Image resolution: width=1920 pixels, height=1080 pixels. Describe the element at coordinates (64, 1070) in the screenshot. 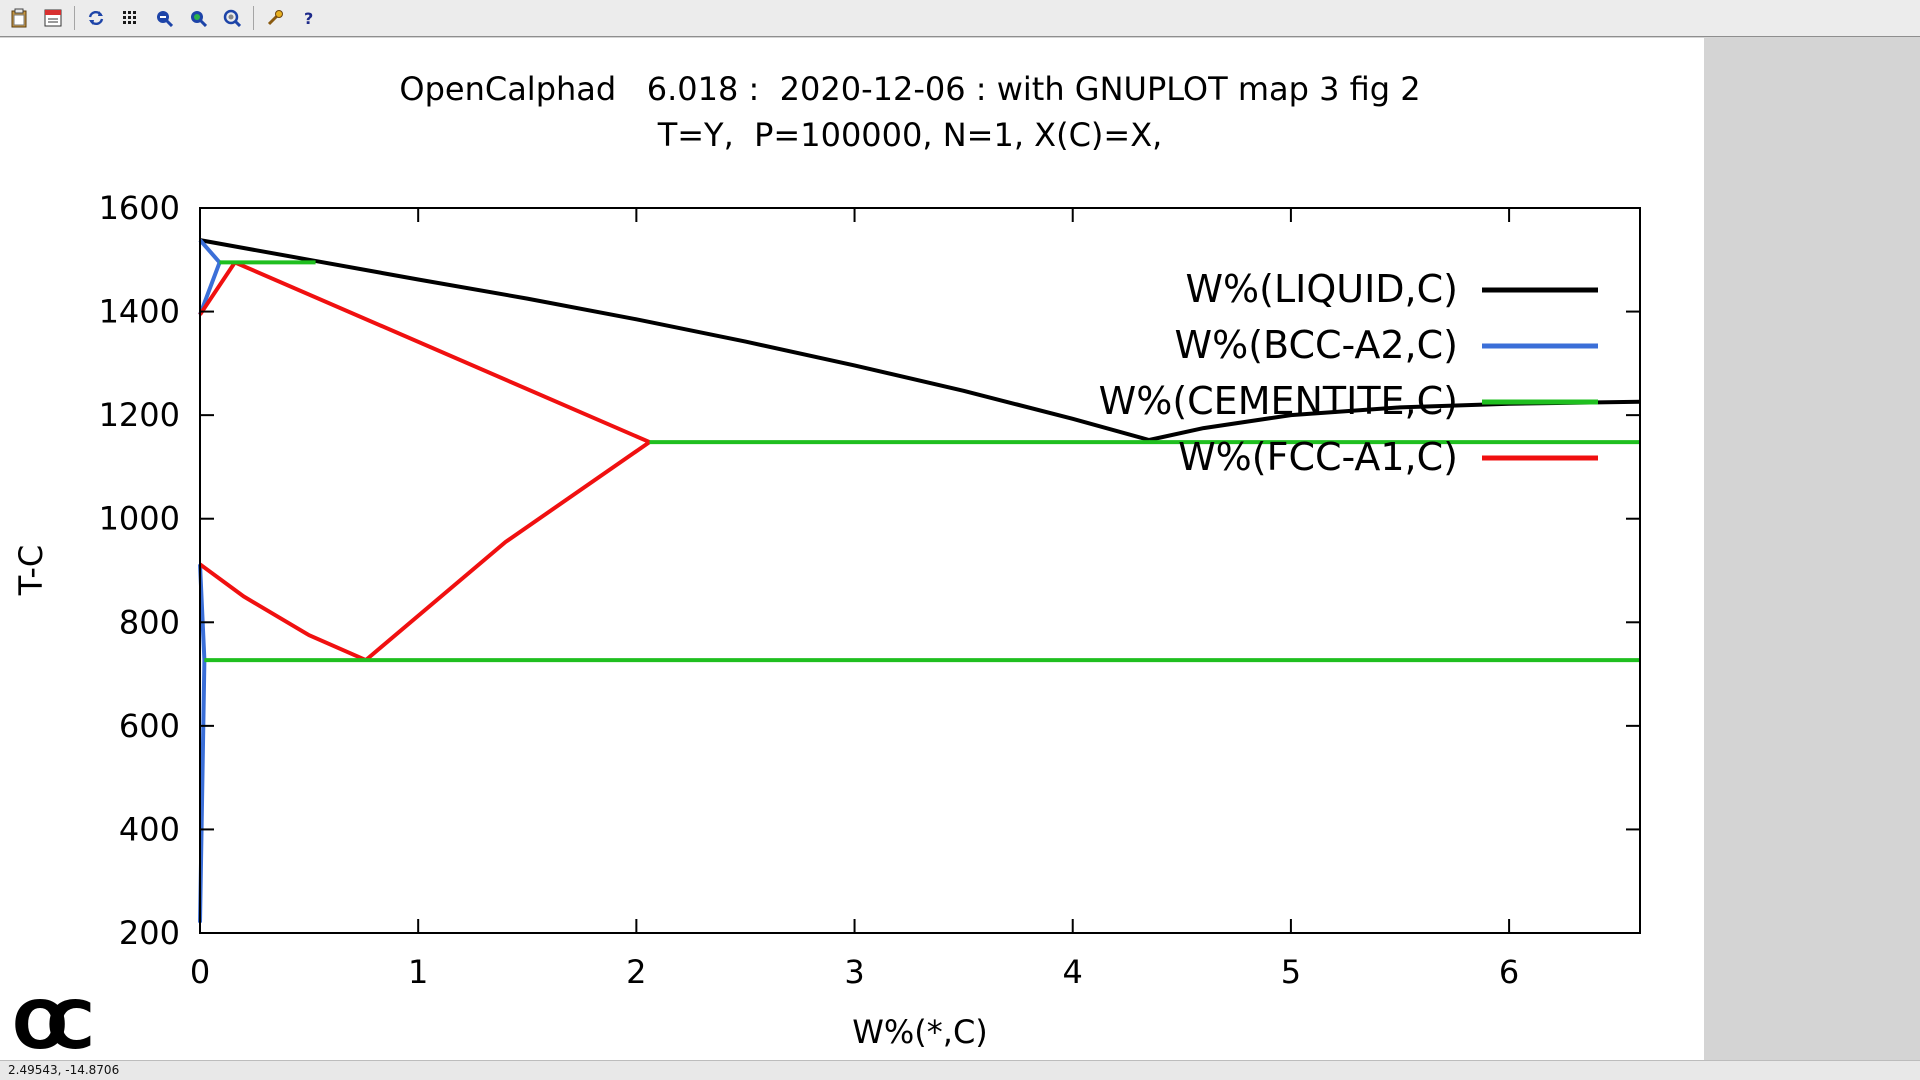

I see `cursor-coordinates: 2.49543, -14.8706` at that location.